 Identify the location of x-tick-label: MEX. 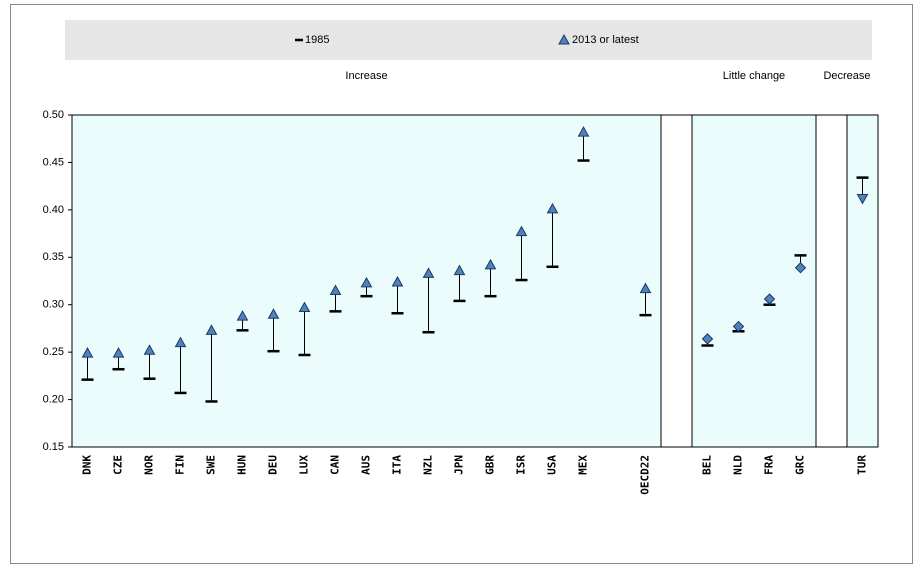
(583, 465).